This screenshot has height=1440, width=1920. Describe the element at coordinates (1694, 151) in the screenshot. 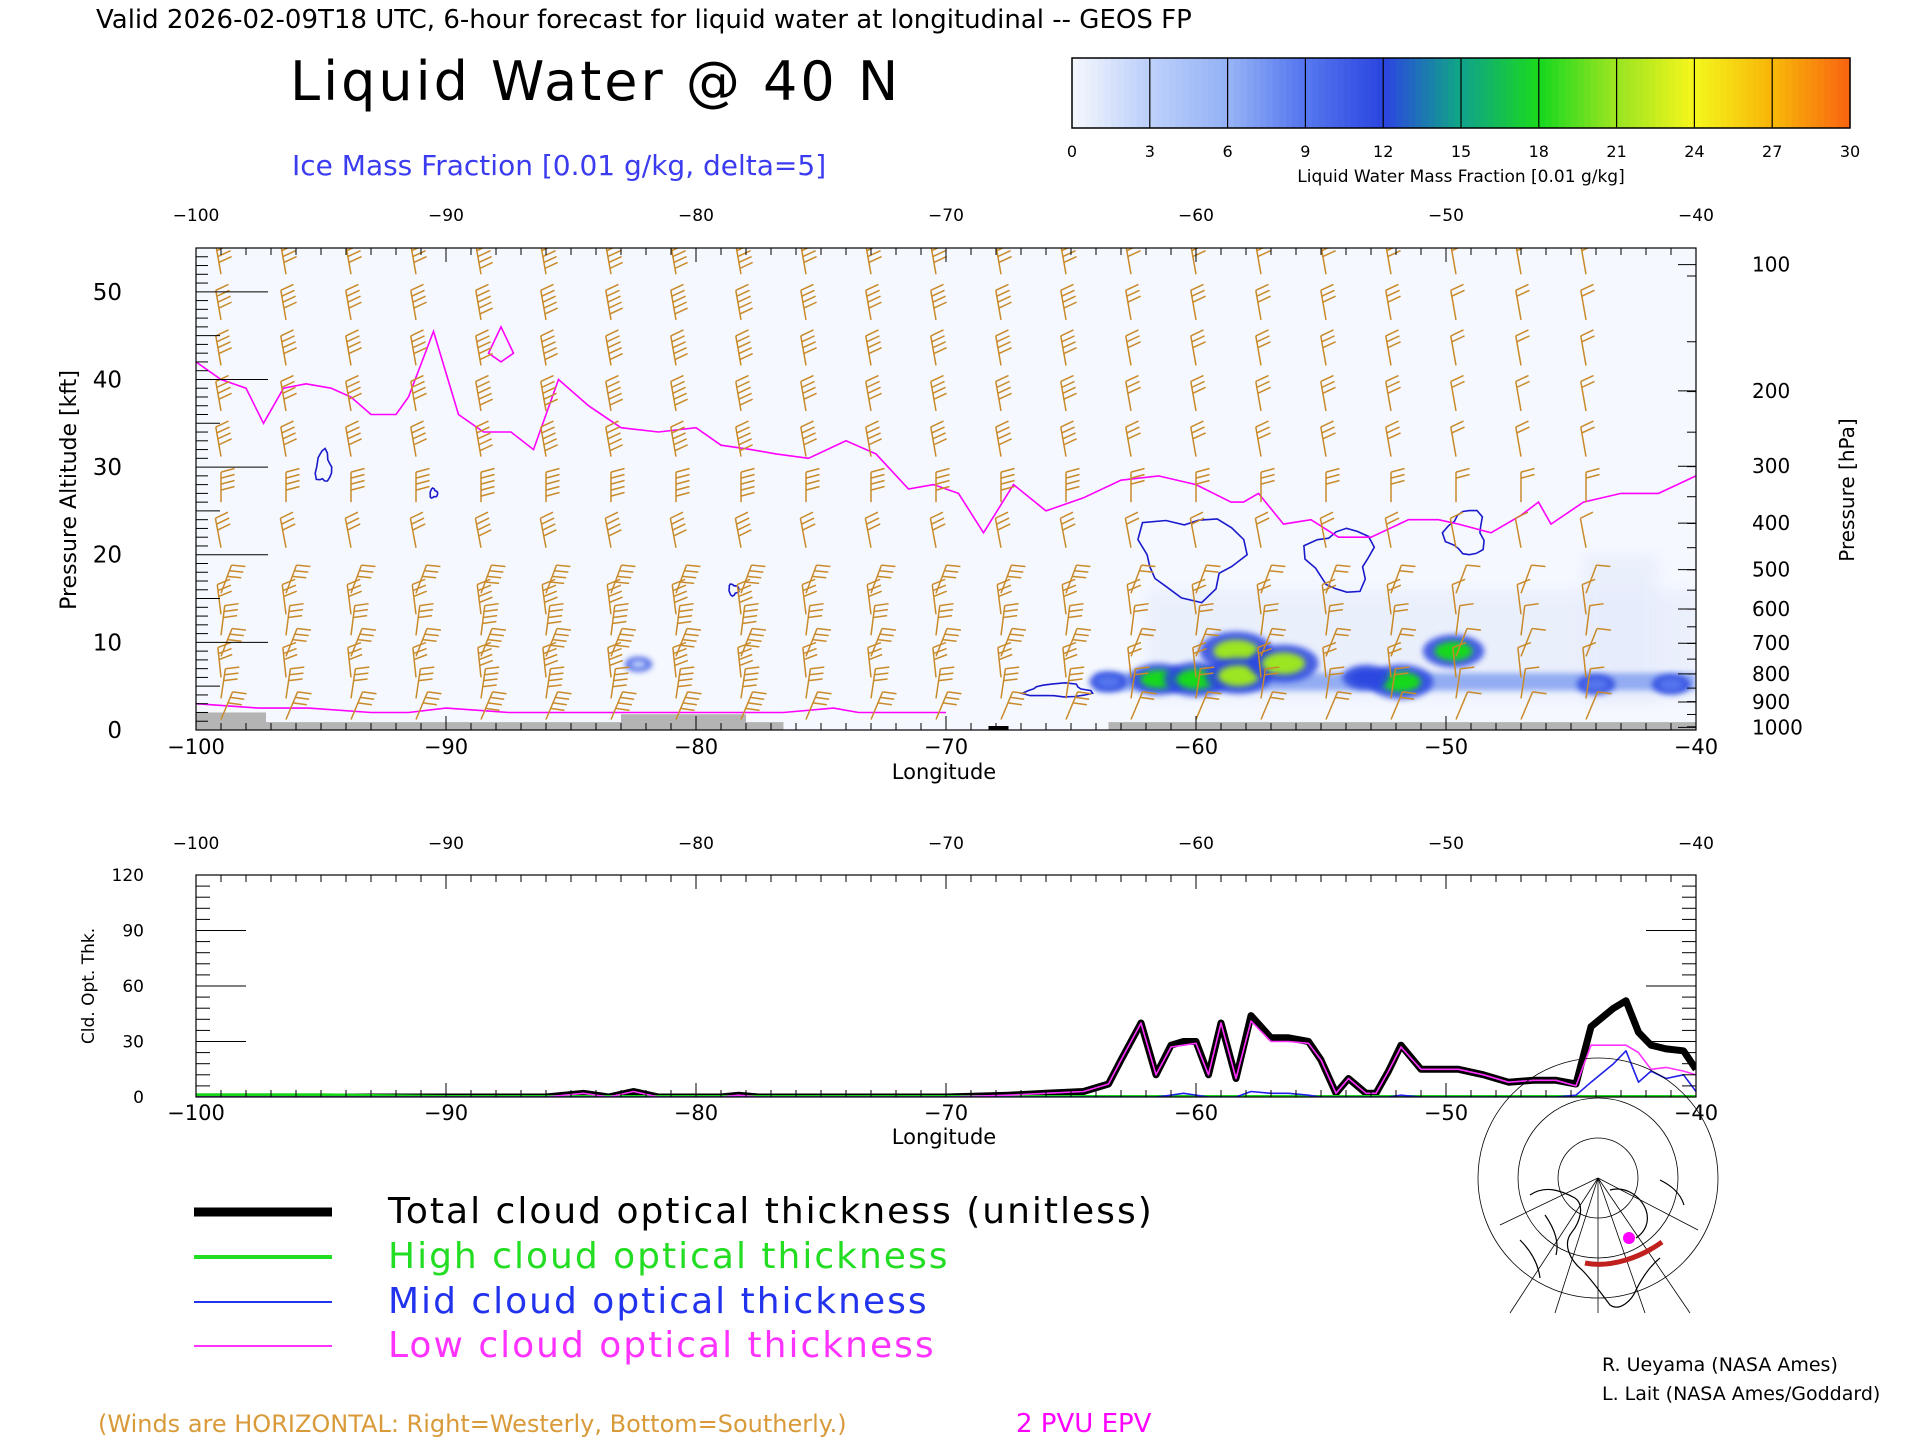

I see `colorbar-tick-label: 24` at that location.